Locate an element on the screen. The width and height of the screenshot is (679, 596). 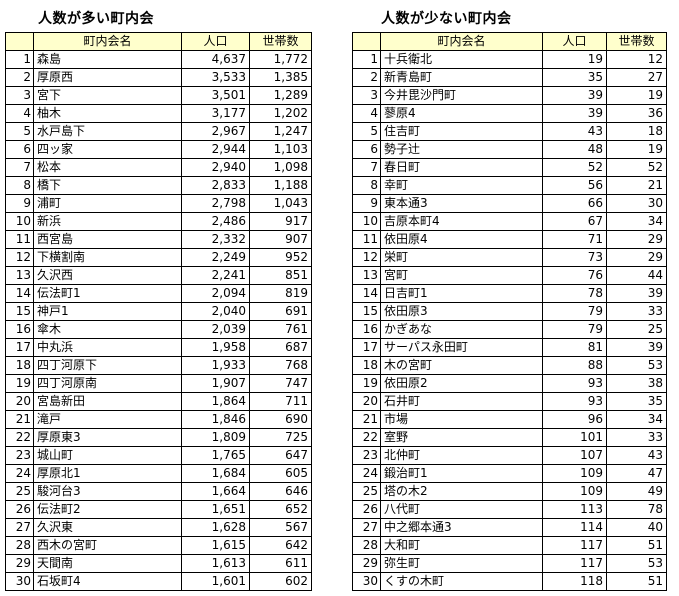
households-cell: 27 is located at coordinates (636, 77).